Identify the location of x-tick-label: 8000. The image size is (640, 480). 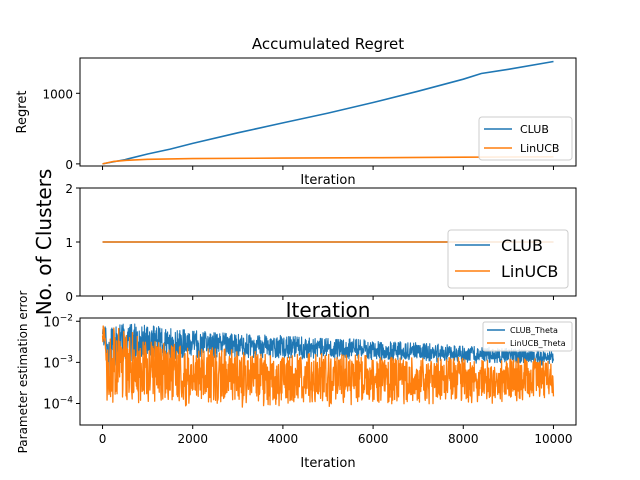
(463, 439).